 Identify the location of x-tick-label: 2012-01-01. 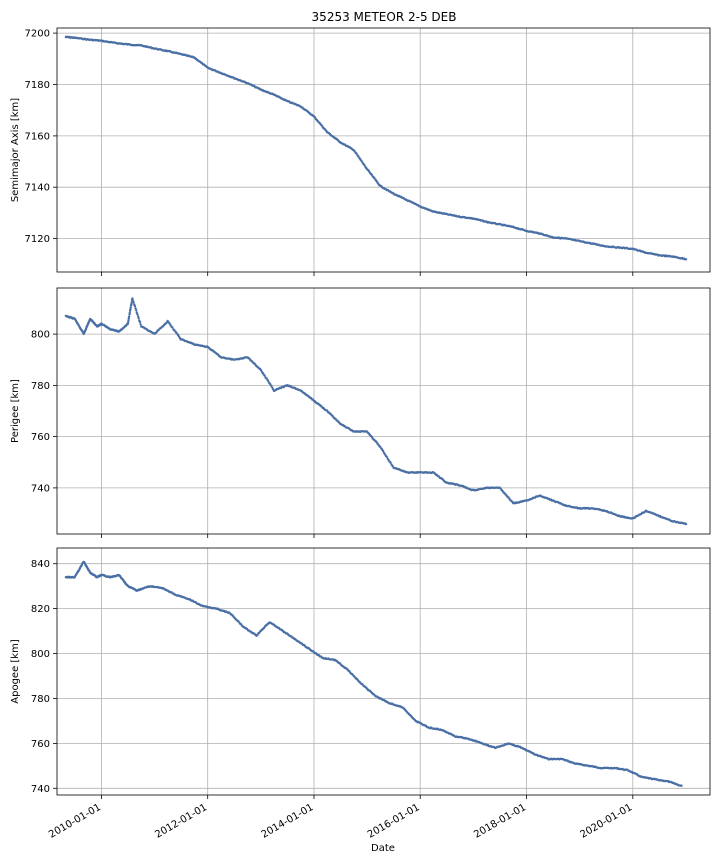
(181, 821).